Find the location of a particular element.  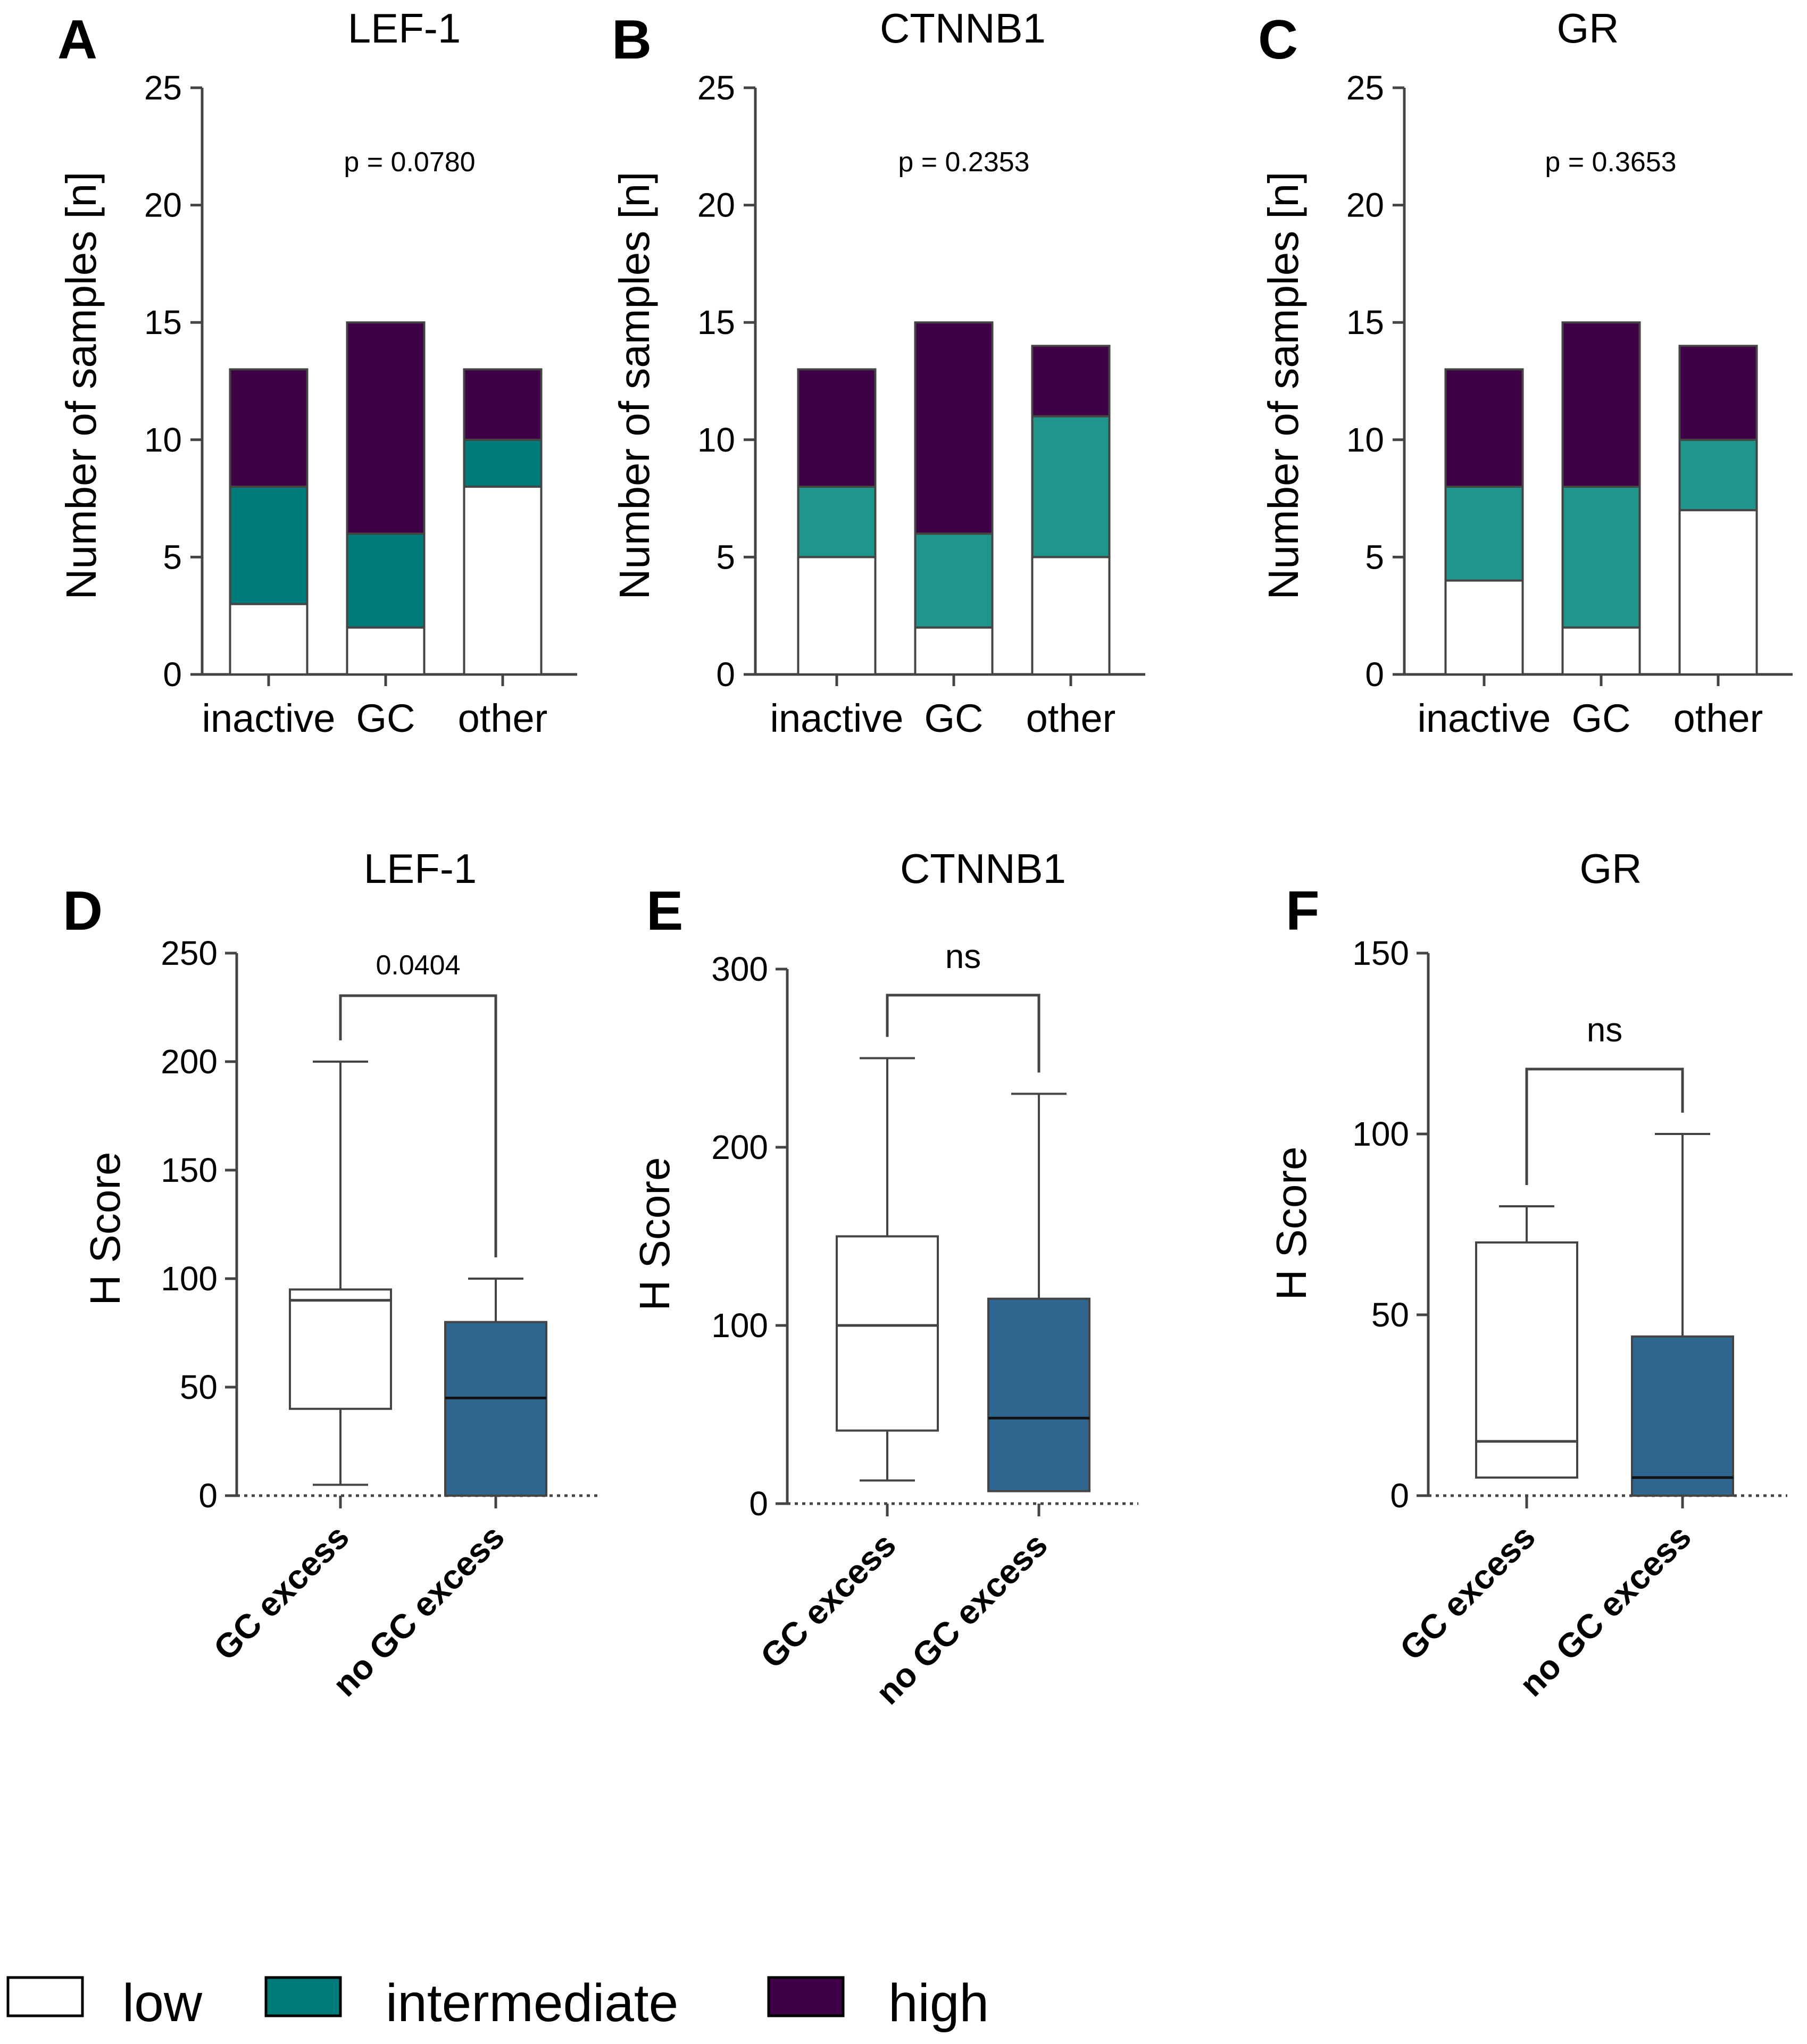

p-value: p = 0.2353 is located at coordinates (963, 162).